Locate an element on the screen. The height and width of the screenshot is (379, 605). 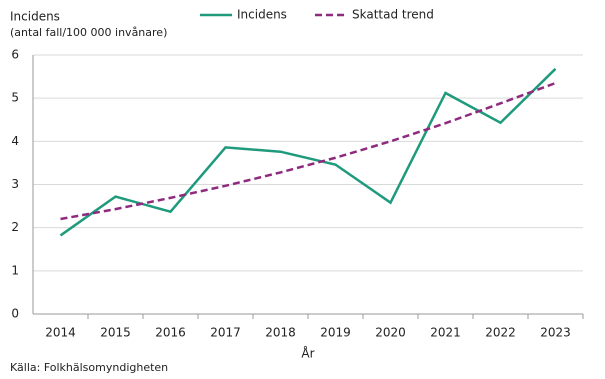
legend-label: Incidens is located at coordinates (262, 15).